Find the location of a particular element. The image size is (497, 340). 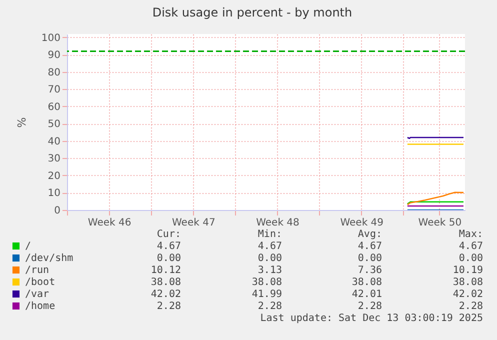

text: 42.01 is located at coordinates (367, 294).